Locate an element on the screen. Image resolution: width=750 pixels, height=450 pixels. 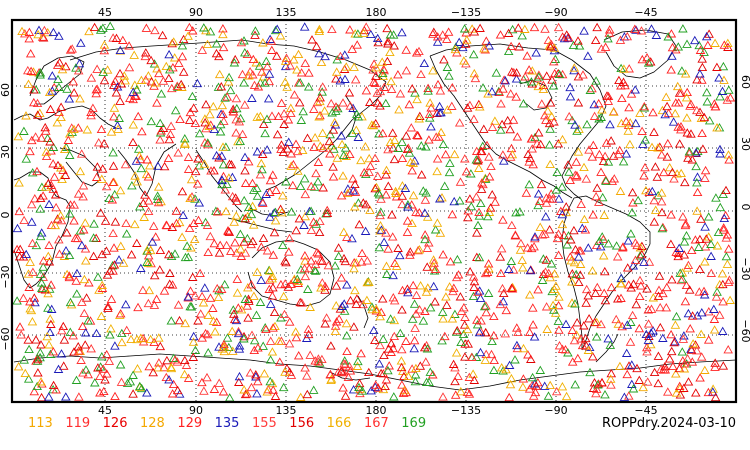
longitude-tick-label-top: 180 is located at coordinates (376, 12).